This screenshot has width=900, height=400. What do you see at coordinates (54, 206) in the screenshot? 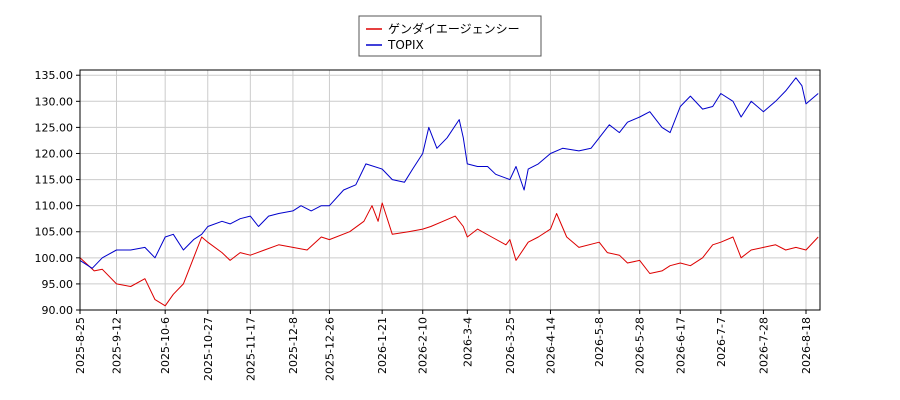
I see `y-tick-label: 110.00` at bounding box center [54, 206].